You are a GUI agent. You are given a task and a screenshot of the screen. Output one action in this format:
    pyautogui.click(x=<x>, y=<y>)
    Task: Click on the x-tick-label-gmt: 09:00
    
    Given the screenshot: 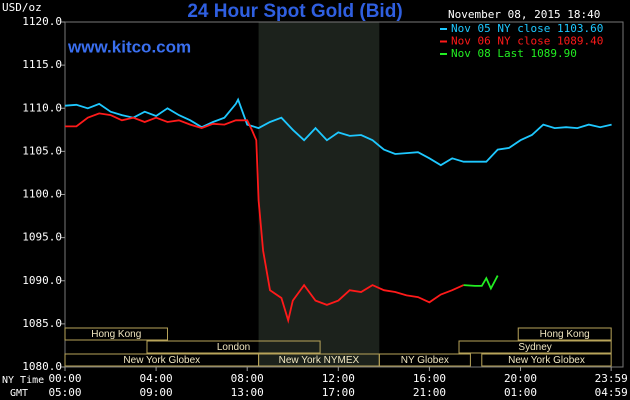 What is the action you would take?
    pyautogui.click(x=156, y=392)
    